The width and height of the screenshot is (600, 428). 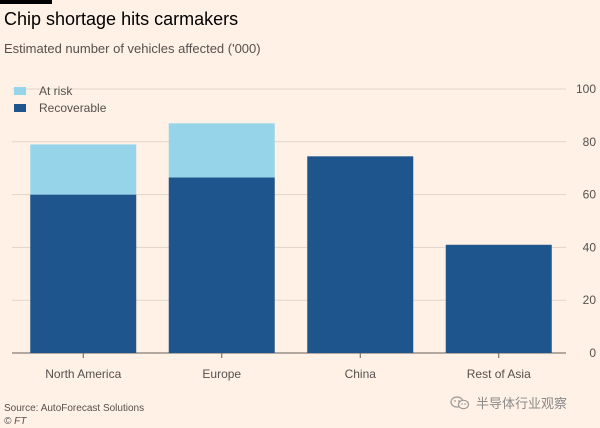 I want to click on watermark: 半导体行业观察, so click(x=508, y=402).